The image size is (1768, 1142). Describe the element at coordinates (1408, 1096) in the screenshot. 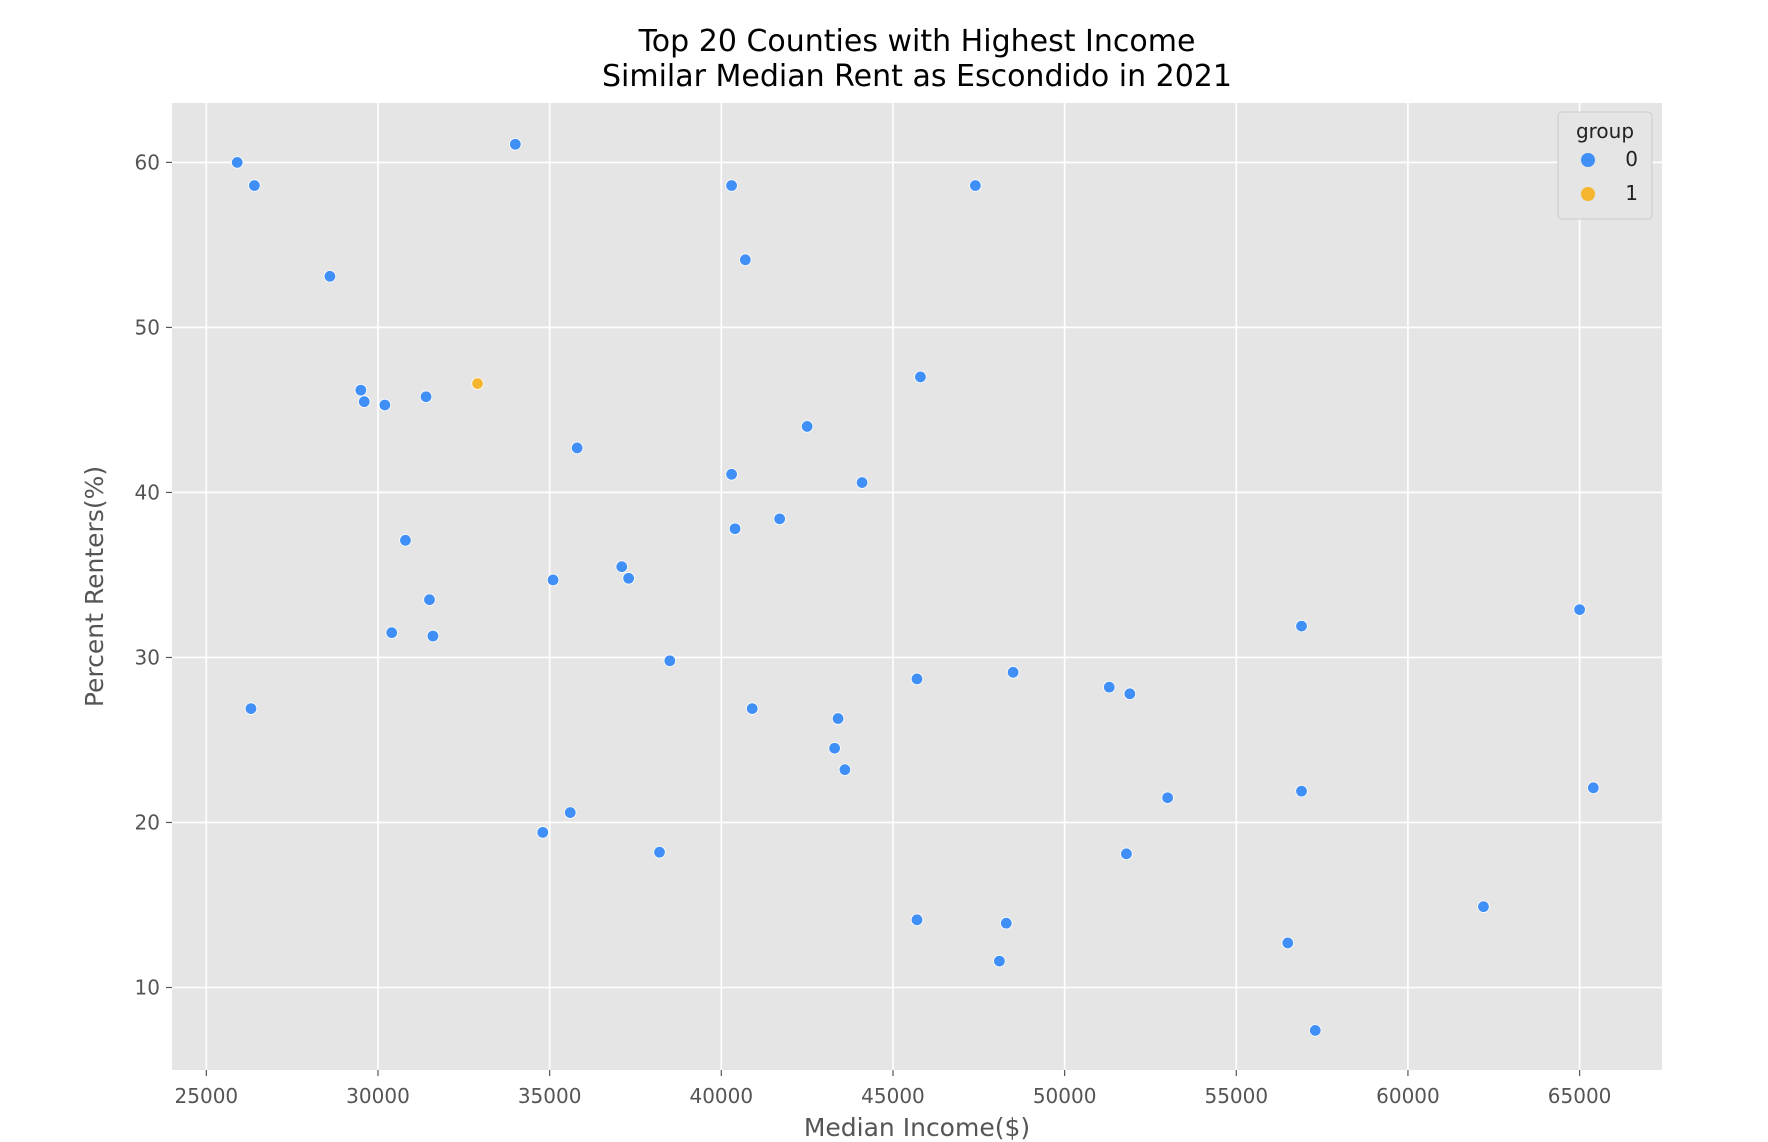

I see `x-tick-label: 60000` at that location.